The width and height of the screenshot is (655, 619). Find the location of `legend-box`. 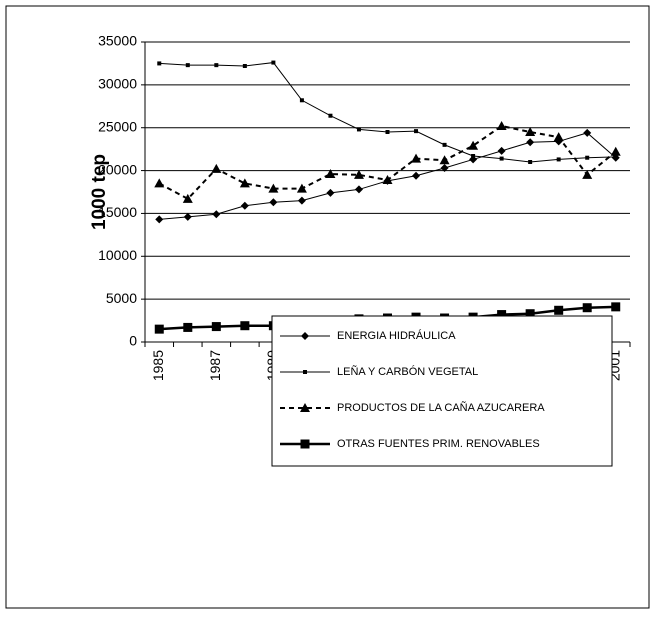

legend-box is located at coordinates (442, 391).